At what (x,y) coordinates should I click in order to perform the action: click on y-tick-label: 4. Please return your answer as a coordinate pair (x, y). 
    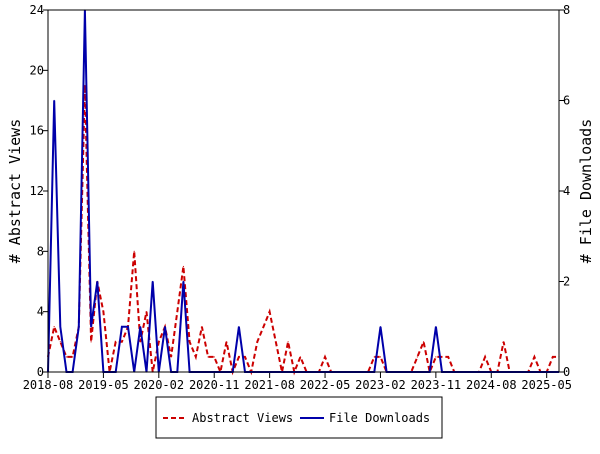
    Looking at the image, I should click on (40, 312).